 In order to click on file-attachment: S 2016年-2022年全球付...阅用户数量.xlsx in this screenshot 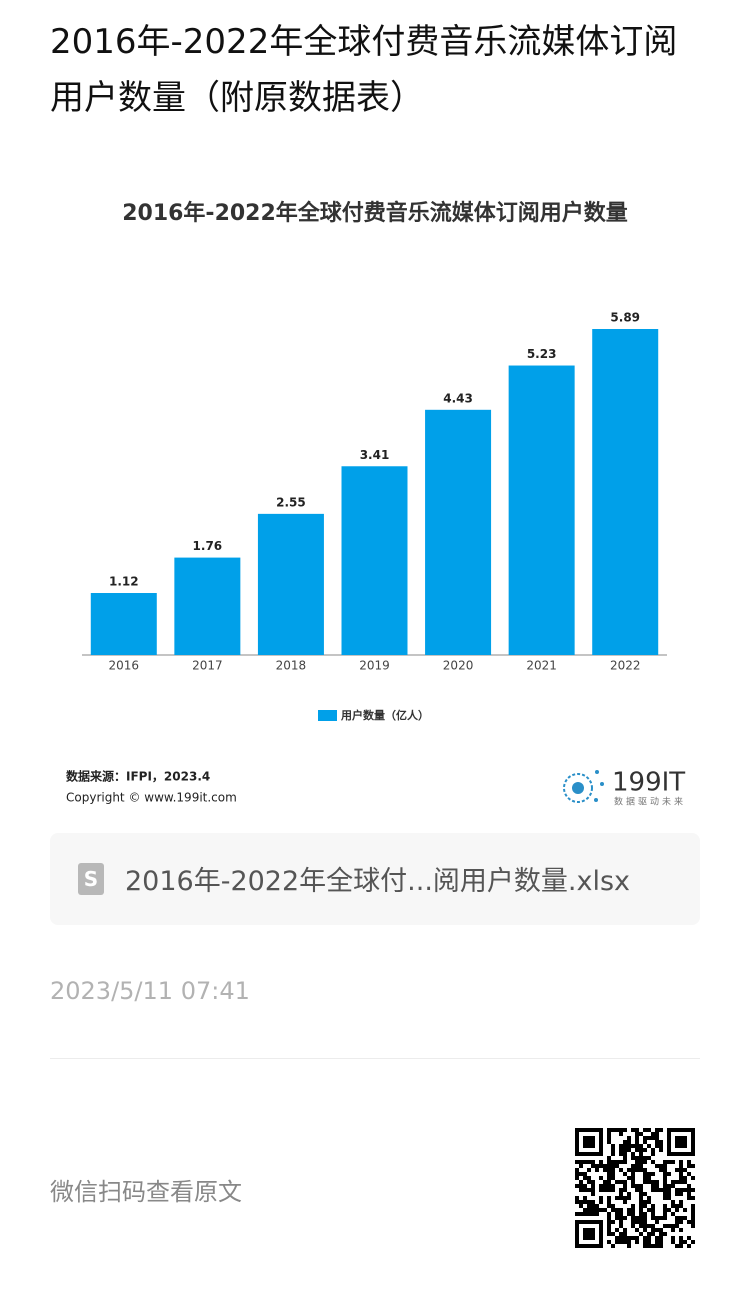, I will do `click(375, 879)`.